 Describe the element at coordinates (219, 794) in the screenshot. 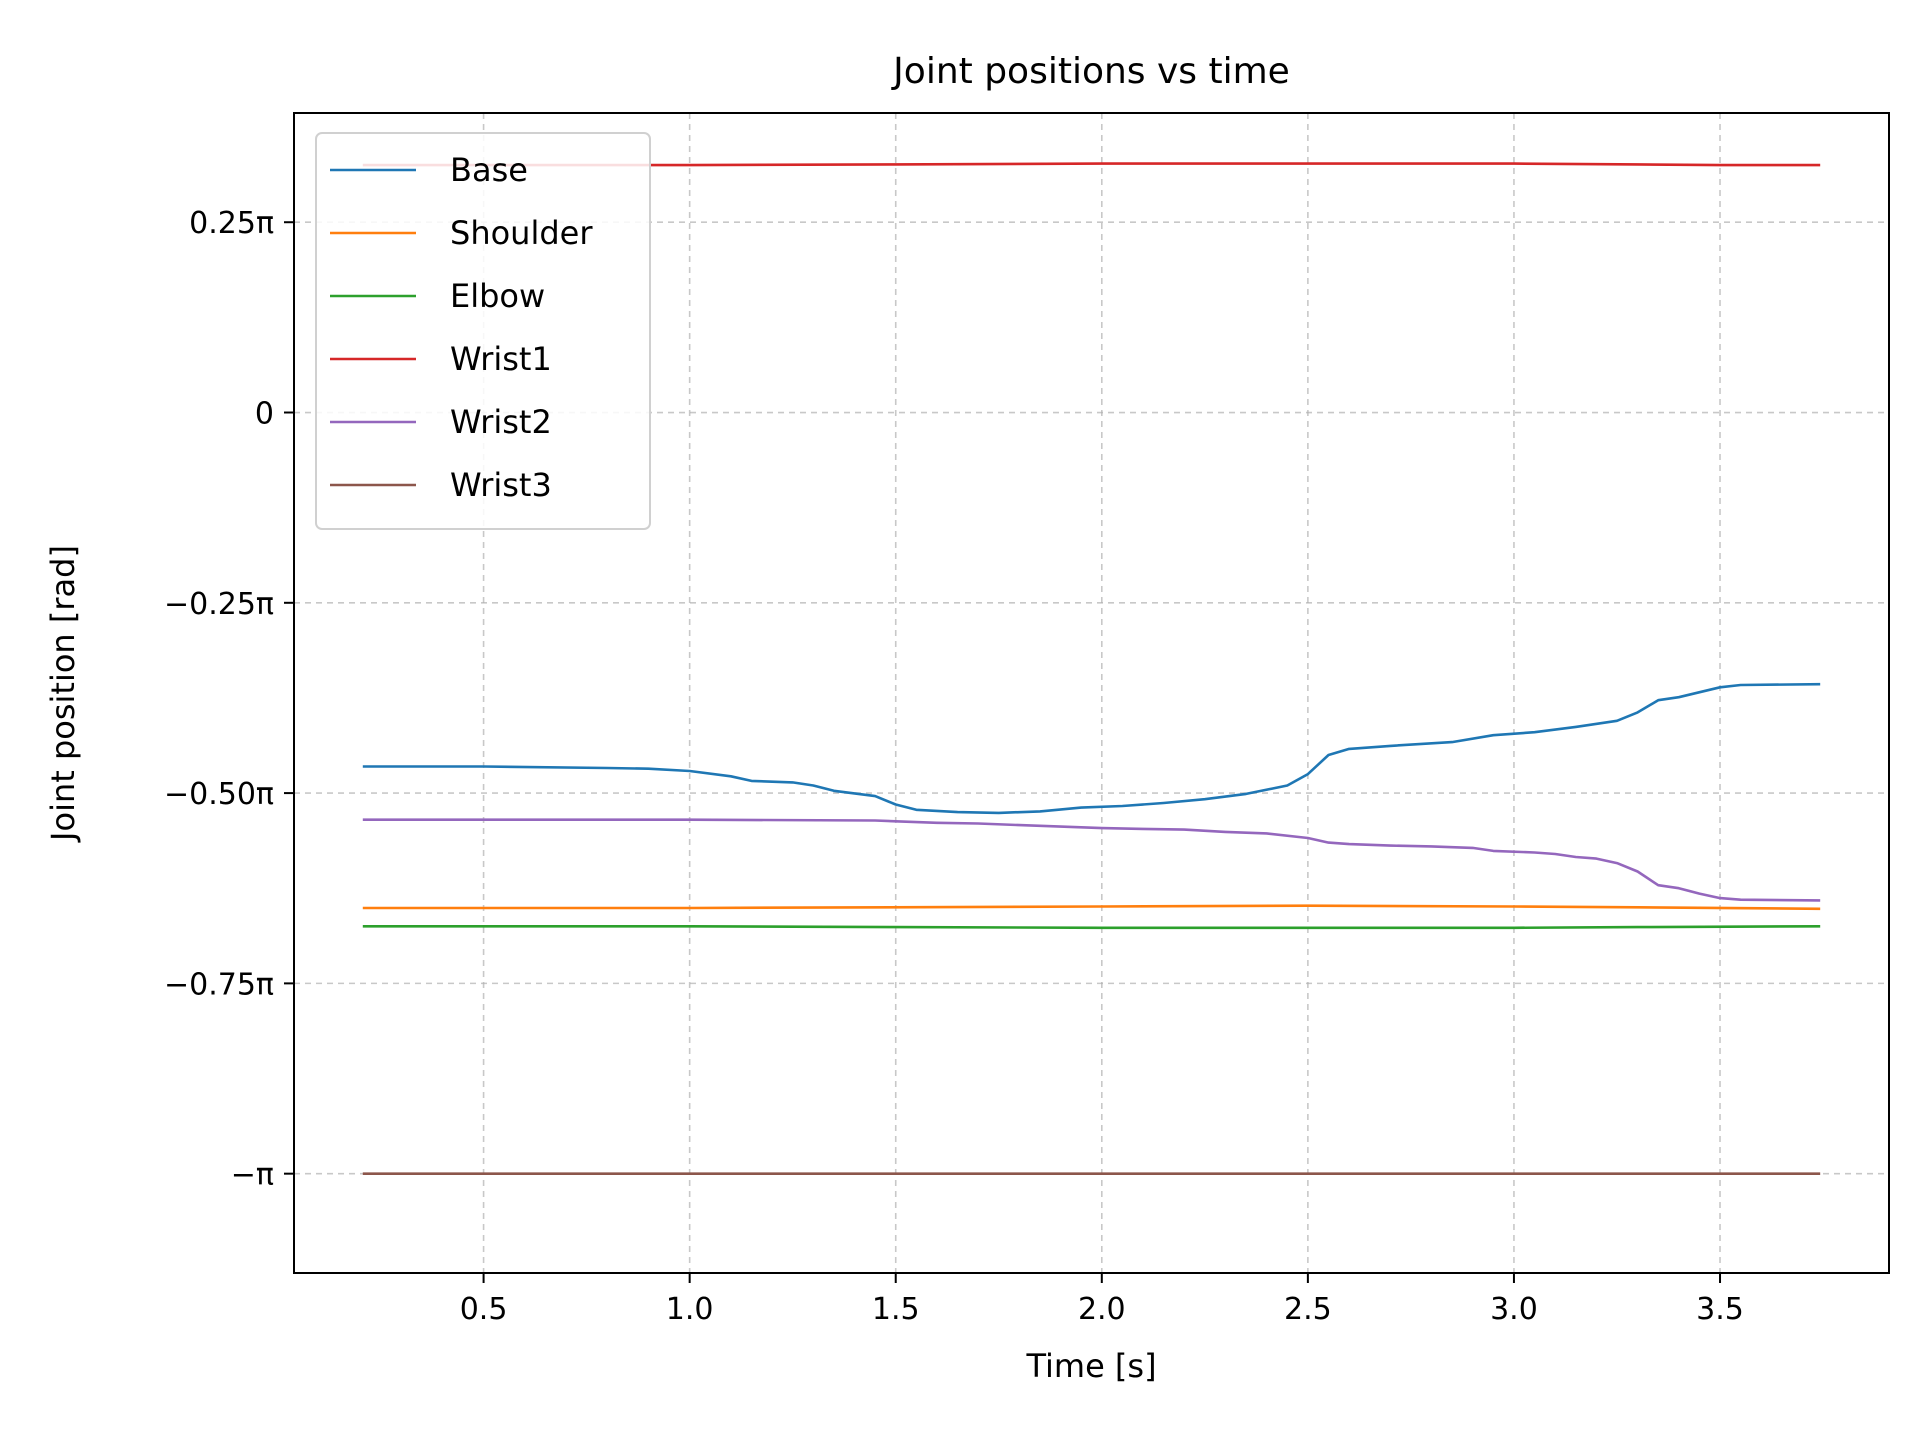

I see `y-tick-label: −0.50π` at that location.